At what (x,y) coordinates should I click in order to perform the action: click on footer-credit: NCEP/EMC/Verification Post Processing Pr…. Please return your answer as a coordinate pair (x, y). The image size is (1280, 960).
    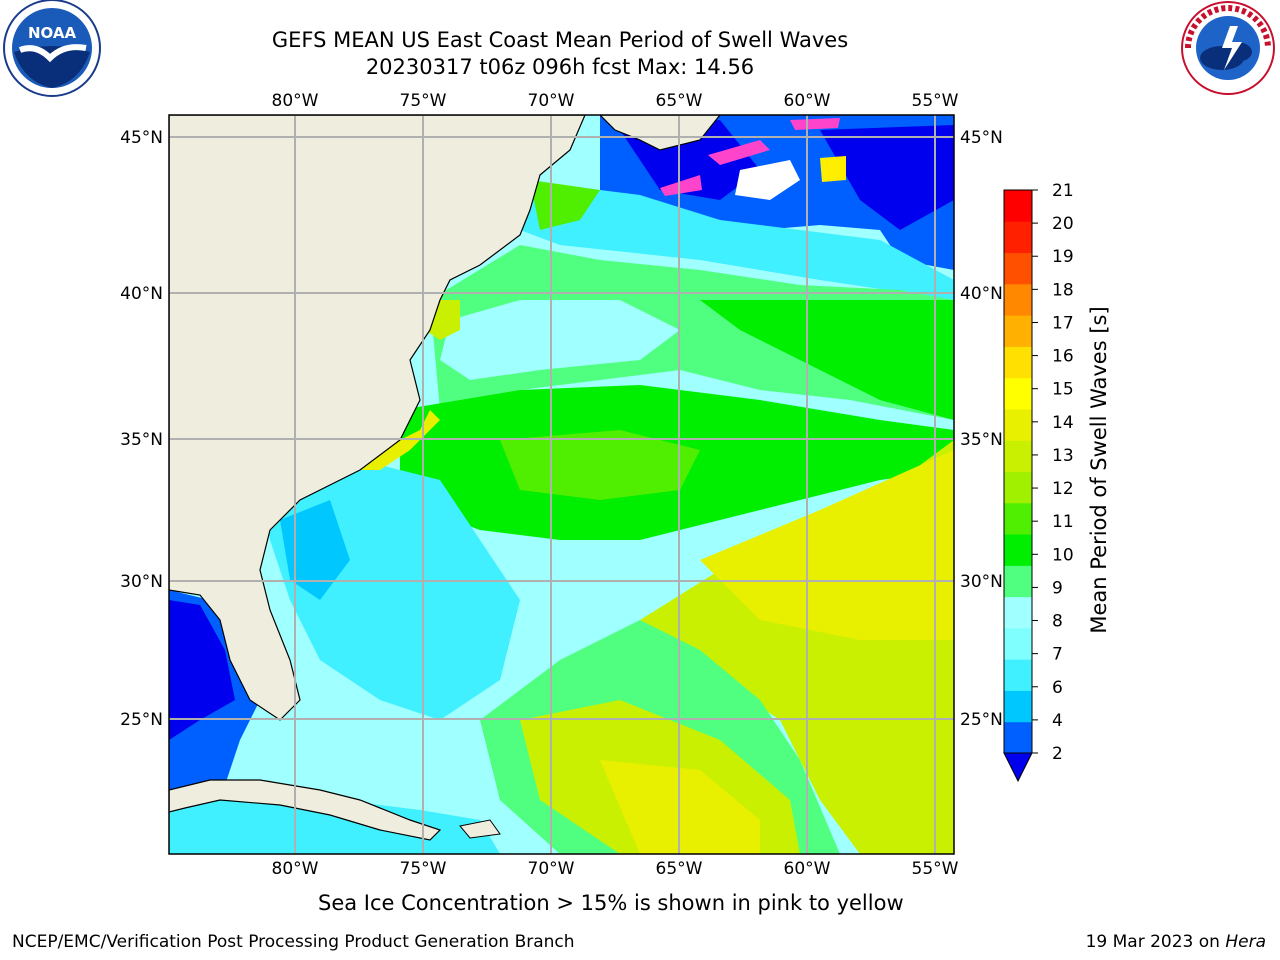
    Looking at the image, I should click on (293, 942).